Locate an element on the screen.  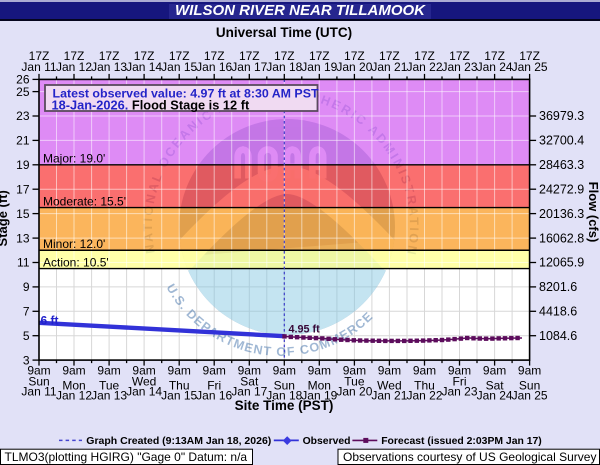
svg-text: 32700.4 is located at coordinates (561, 141).